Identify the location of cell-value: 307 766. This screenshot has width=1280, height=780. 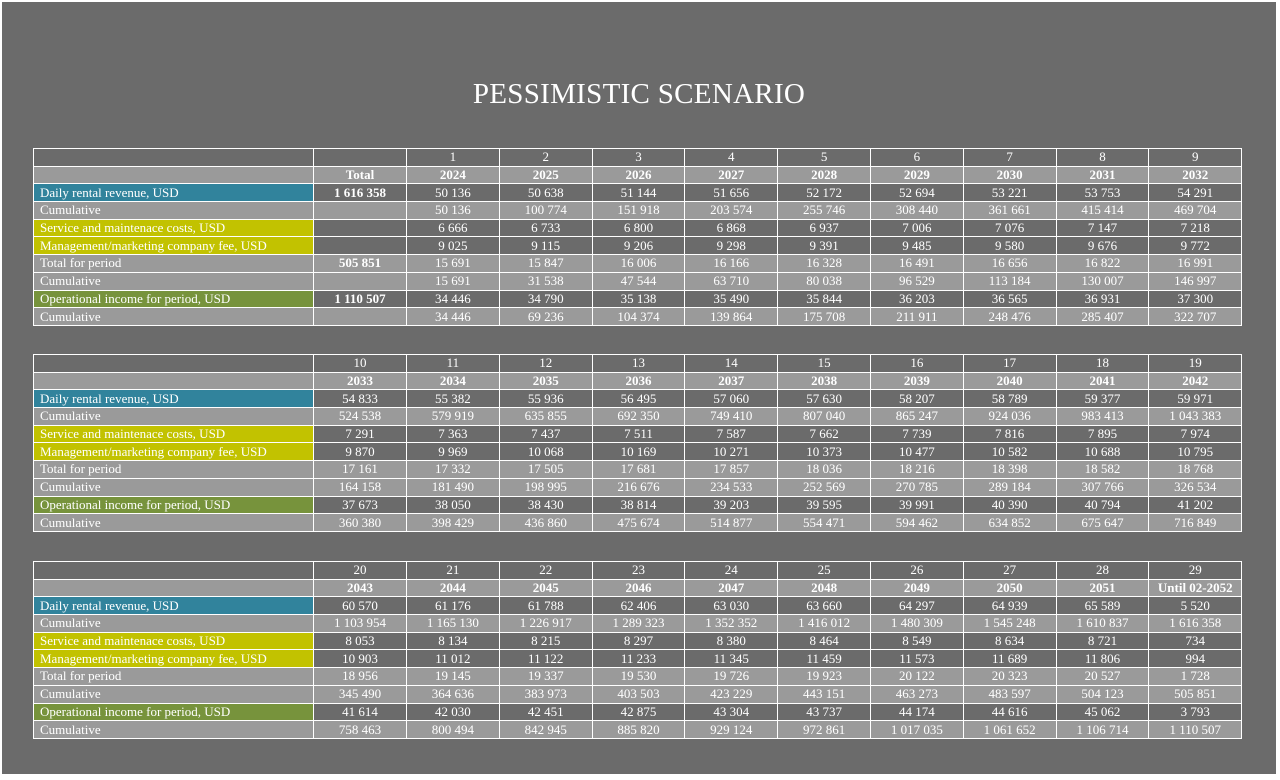
(1102, 487).